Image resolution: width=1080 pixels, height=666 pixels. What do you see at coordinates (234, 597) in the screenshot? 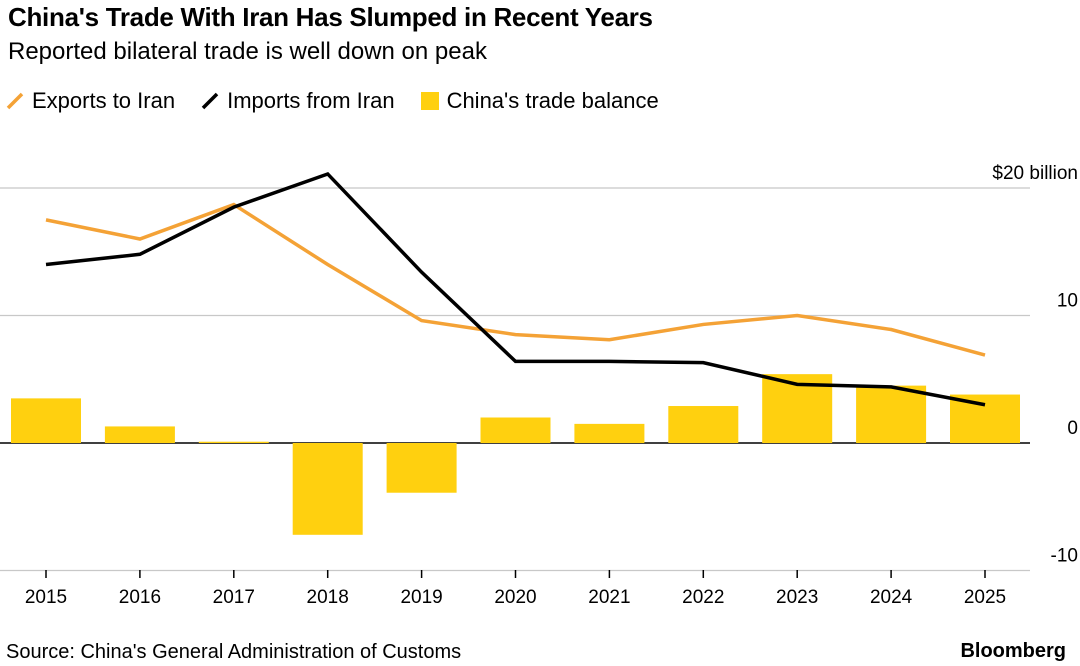
I see `x-tick-label: 2017` at bounding box center [234, 597].